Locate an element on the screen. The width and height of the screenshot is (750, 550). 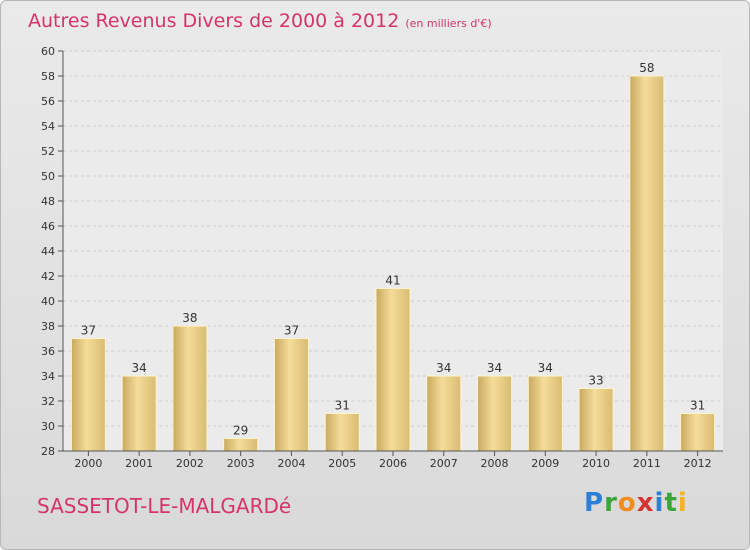
data-label-2009: 34 is located at coordinates (545, 368).